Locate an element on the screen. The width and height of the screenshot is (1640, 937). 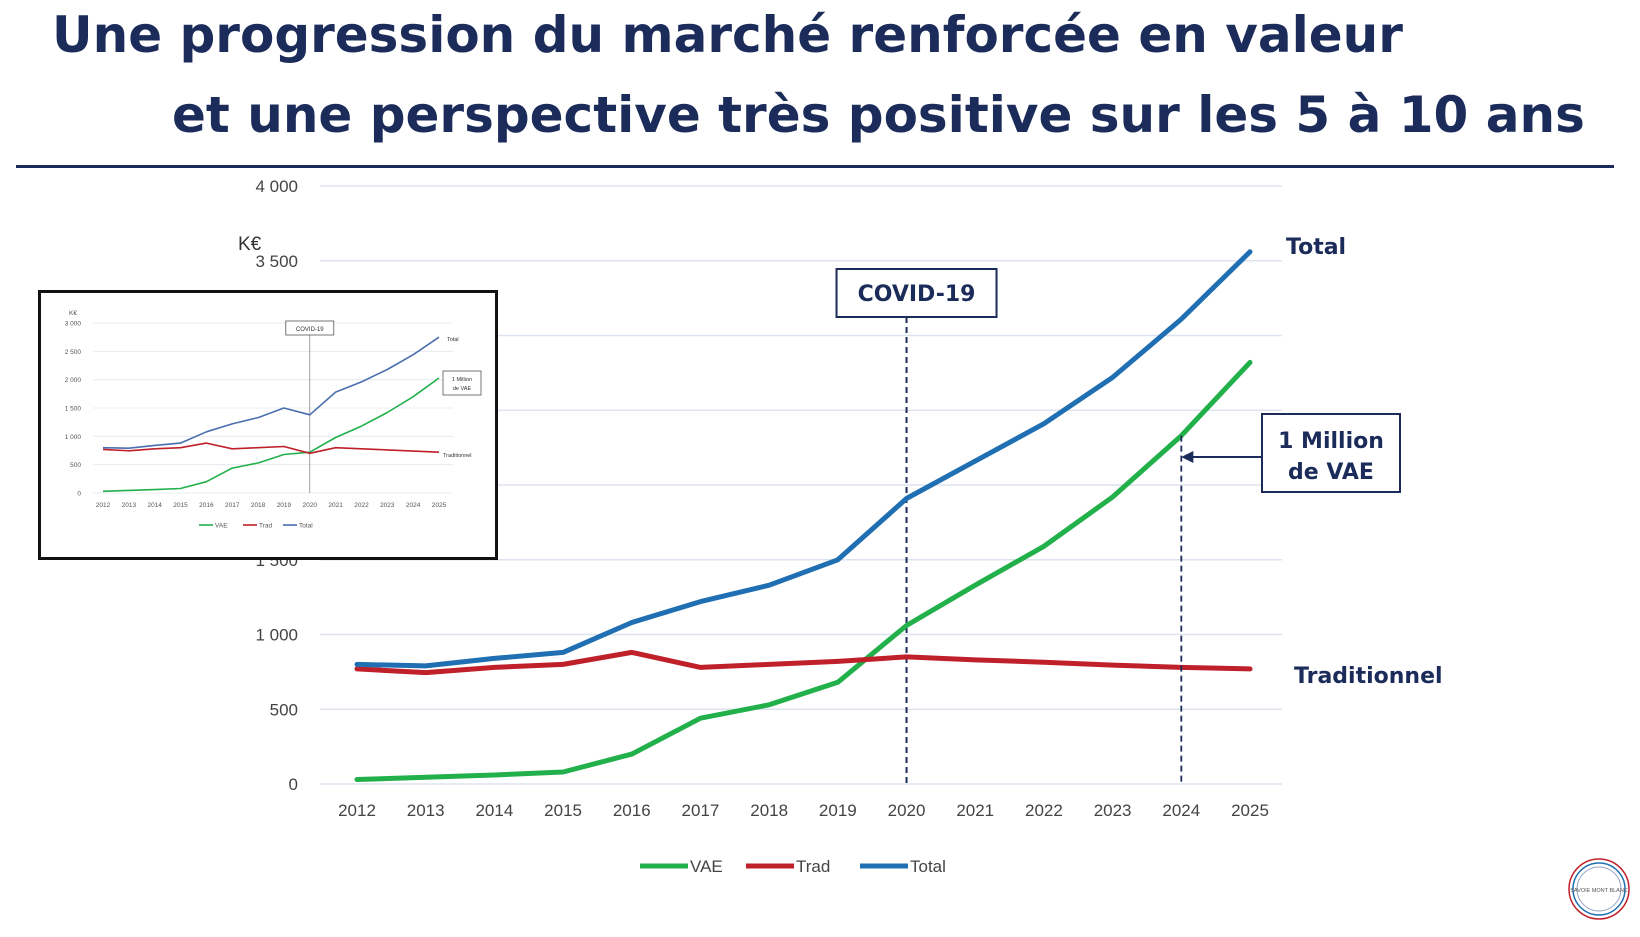
end-label-total: Total is located at coordinates (1316, 247).